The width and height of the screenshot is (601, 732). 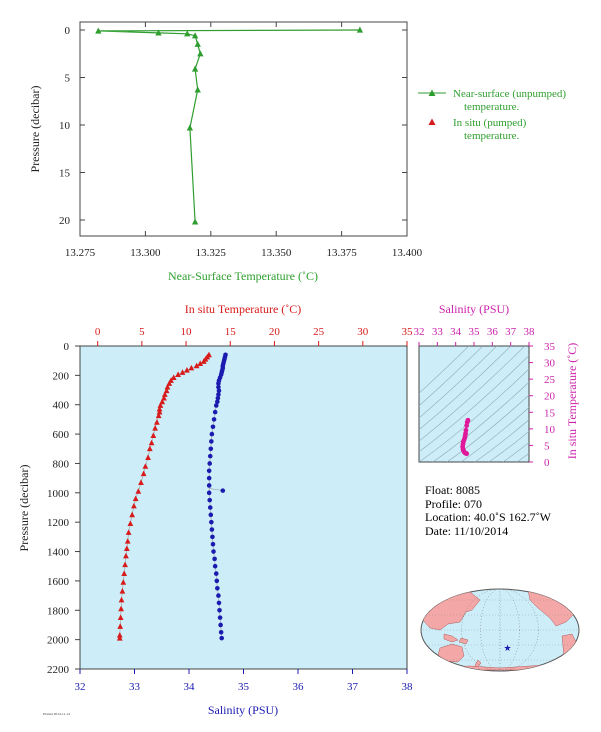 What do you see at coordinates (550, 413) in the screenshot?
I see `ts-y-tick-label: 15` at bounding box center [550, 413].